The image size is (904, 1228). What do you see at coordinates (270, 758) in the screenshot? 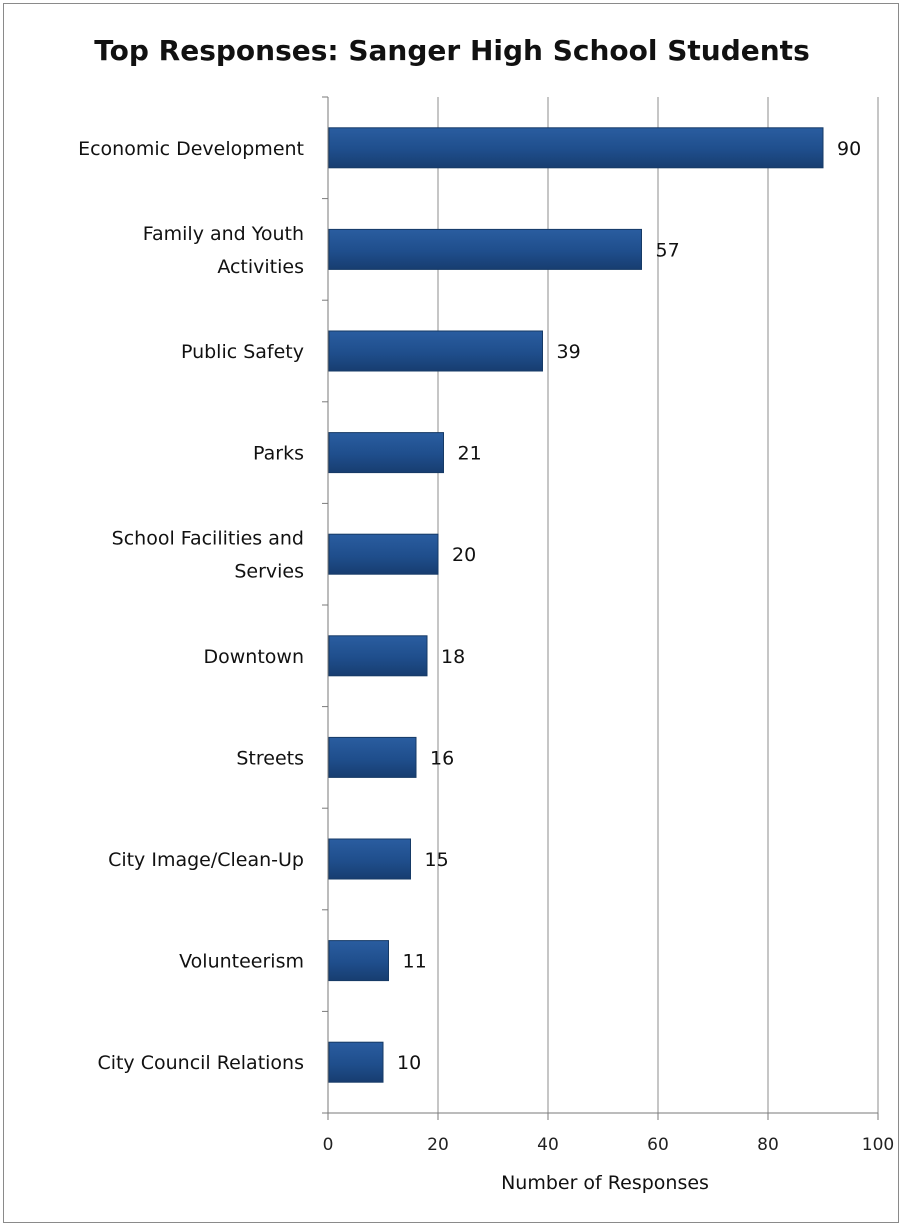
I see `category-label: Streets` at bounding box center [270, 758].